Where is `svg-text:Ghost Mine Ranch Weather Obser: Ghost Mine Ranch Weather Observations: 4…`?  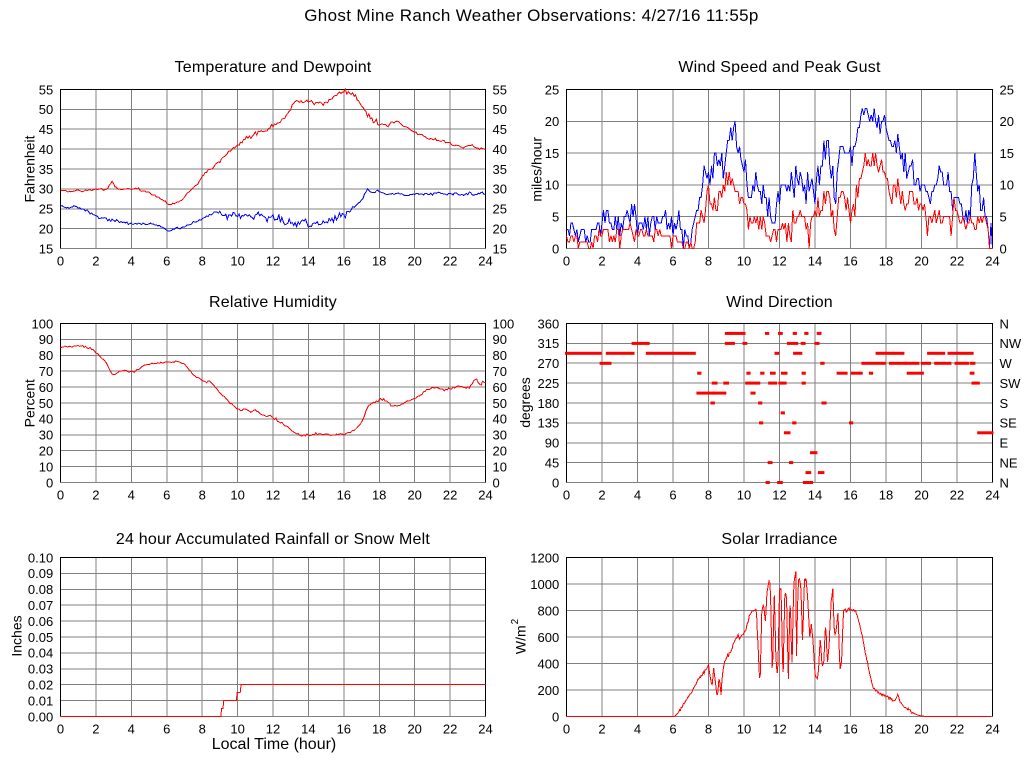 svg-text:Ghost Mine Ranch Weather Obser: Ghost Mine Ranch Weather Observations: 4… is located at coordinates (531, 15).